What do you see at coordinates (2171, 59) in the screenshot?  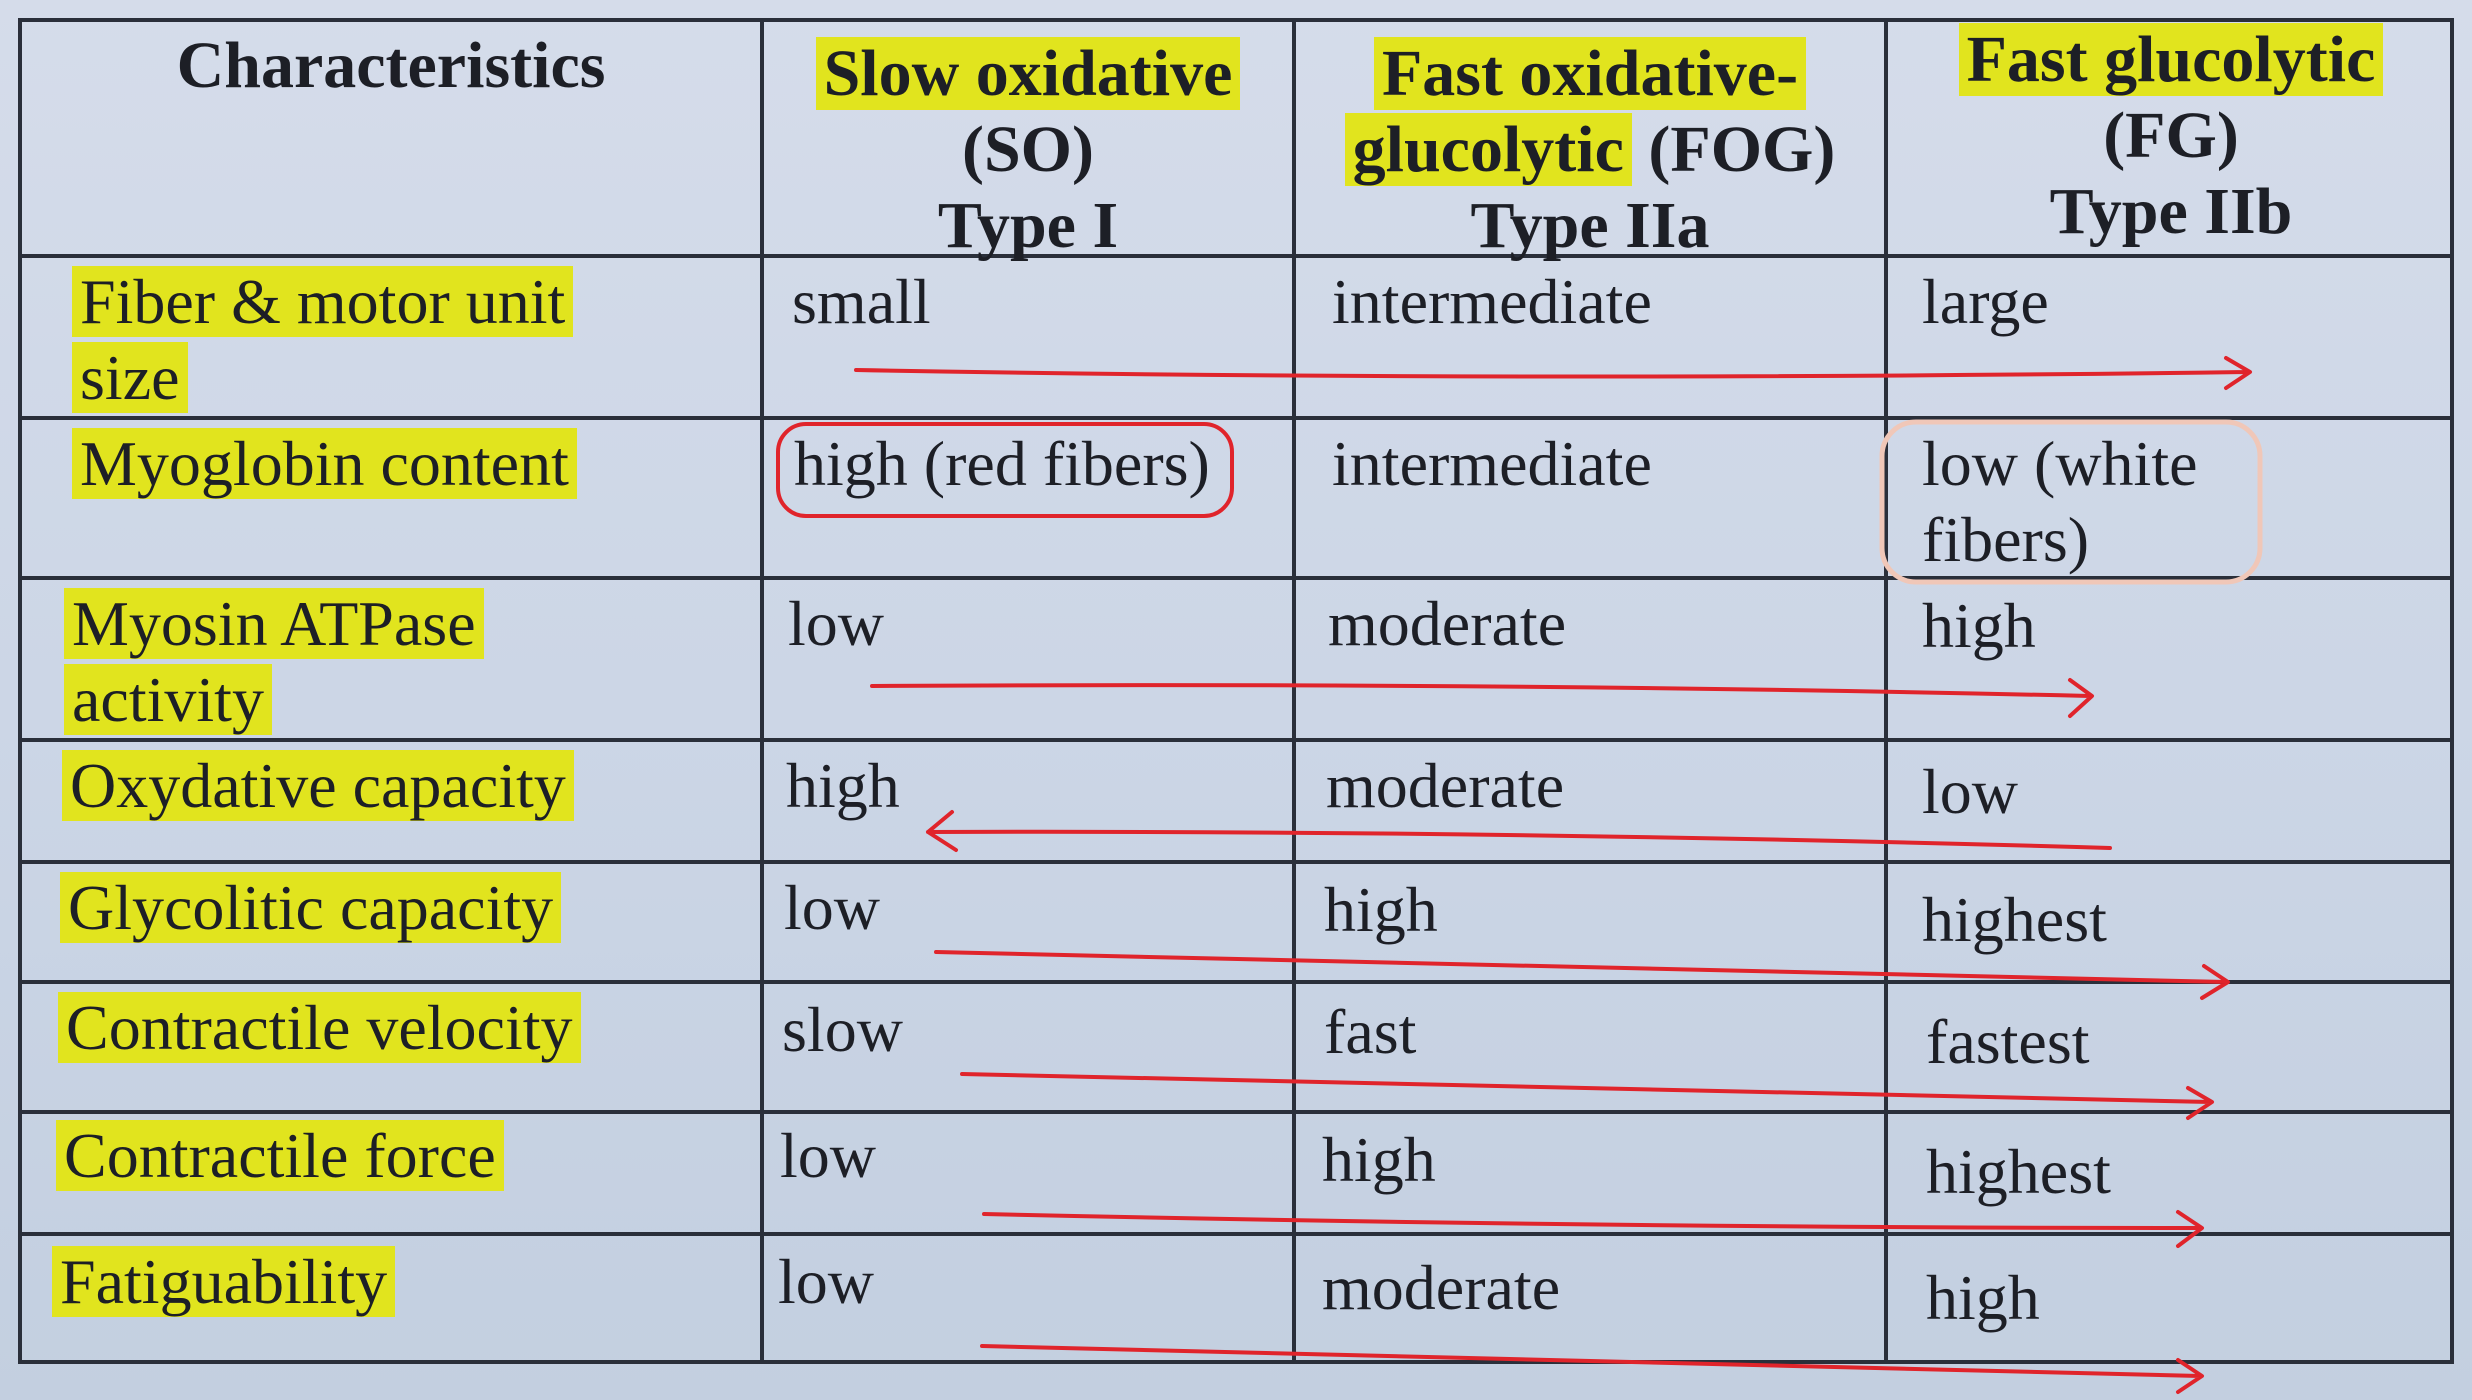 I see `header-fg-line1: Fast glucolytic` at bounding box center [2171, 59].